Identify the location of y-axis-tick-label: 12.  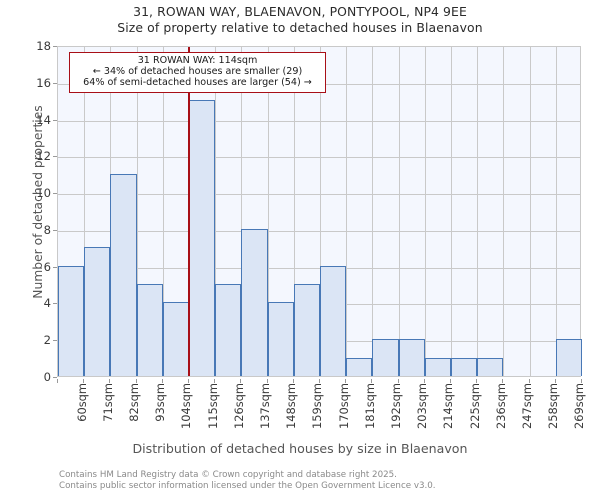
(43, 156).